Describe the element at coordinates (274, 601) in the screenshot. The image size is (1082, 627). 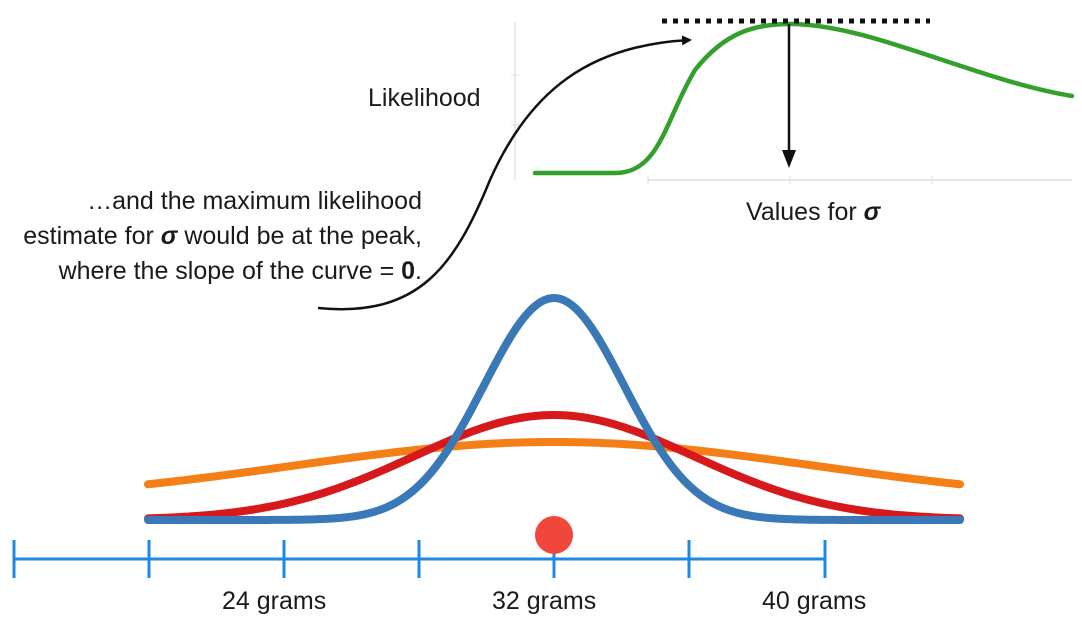
I see `tick-label-24: 24 grams` at that location.